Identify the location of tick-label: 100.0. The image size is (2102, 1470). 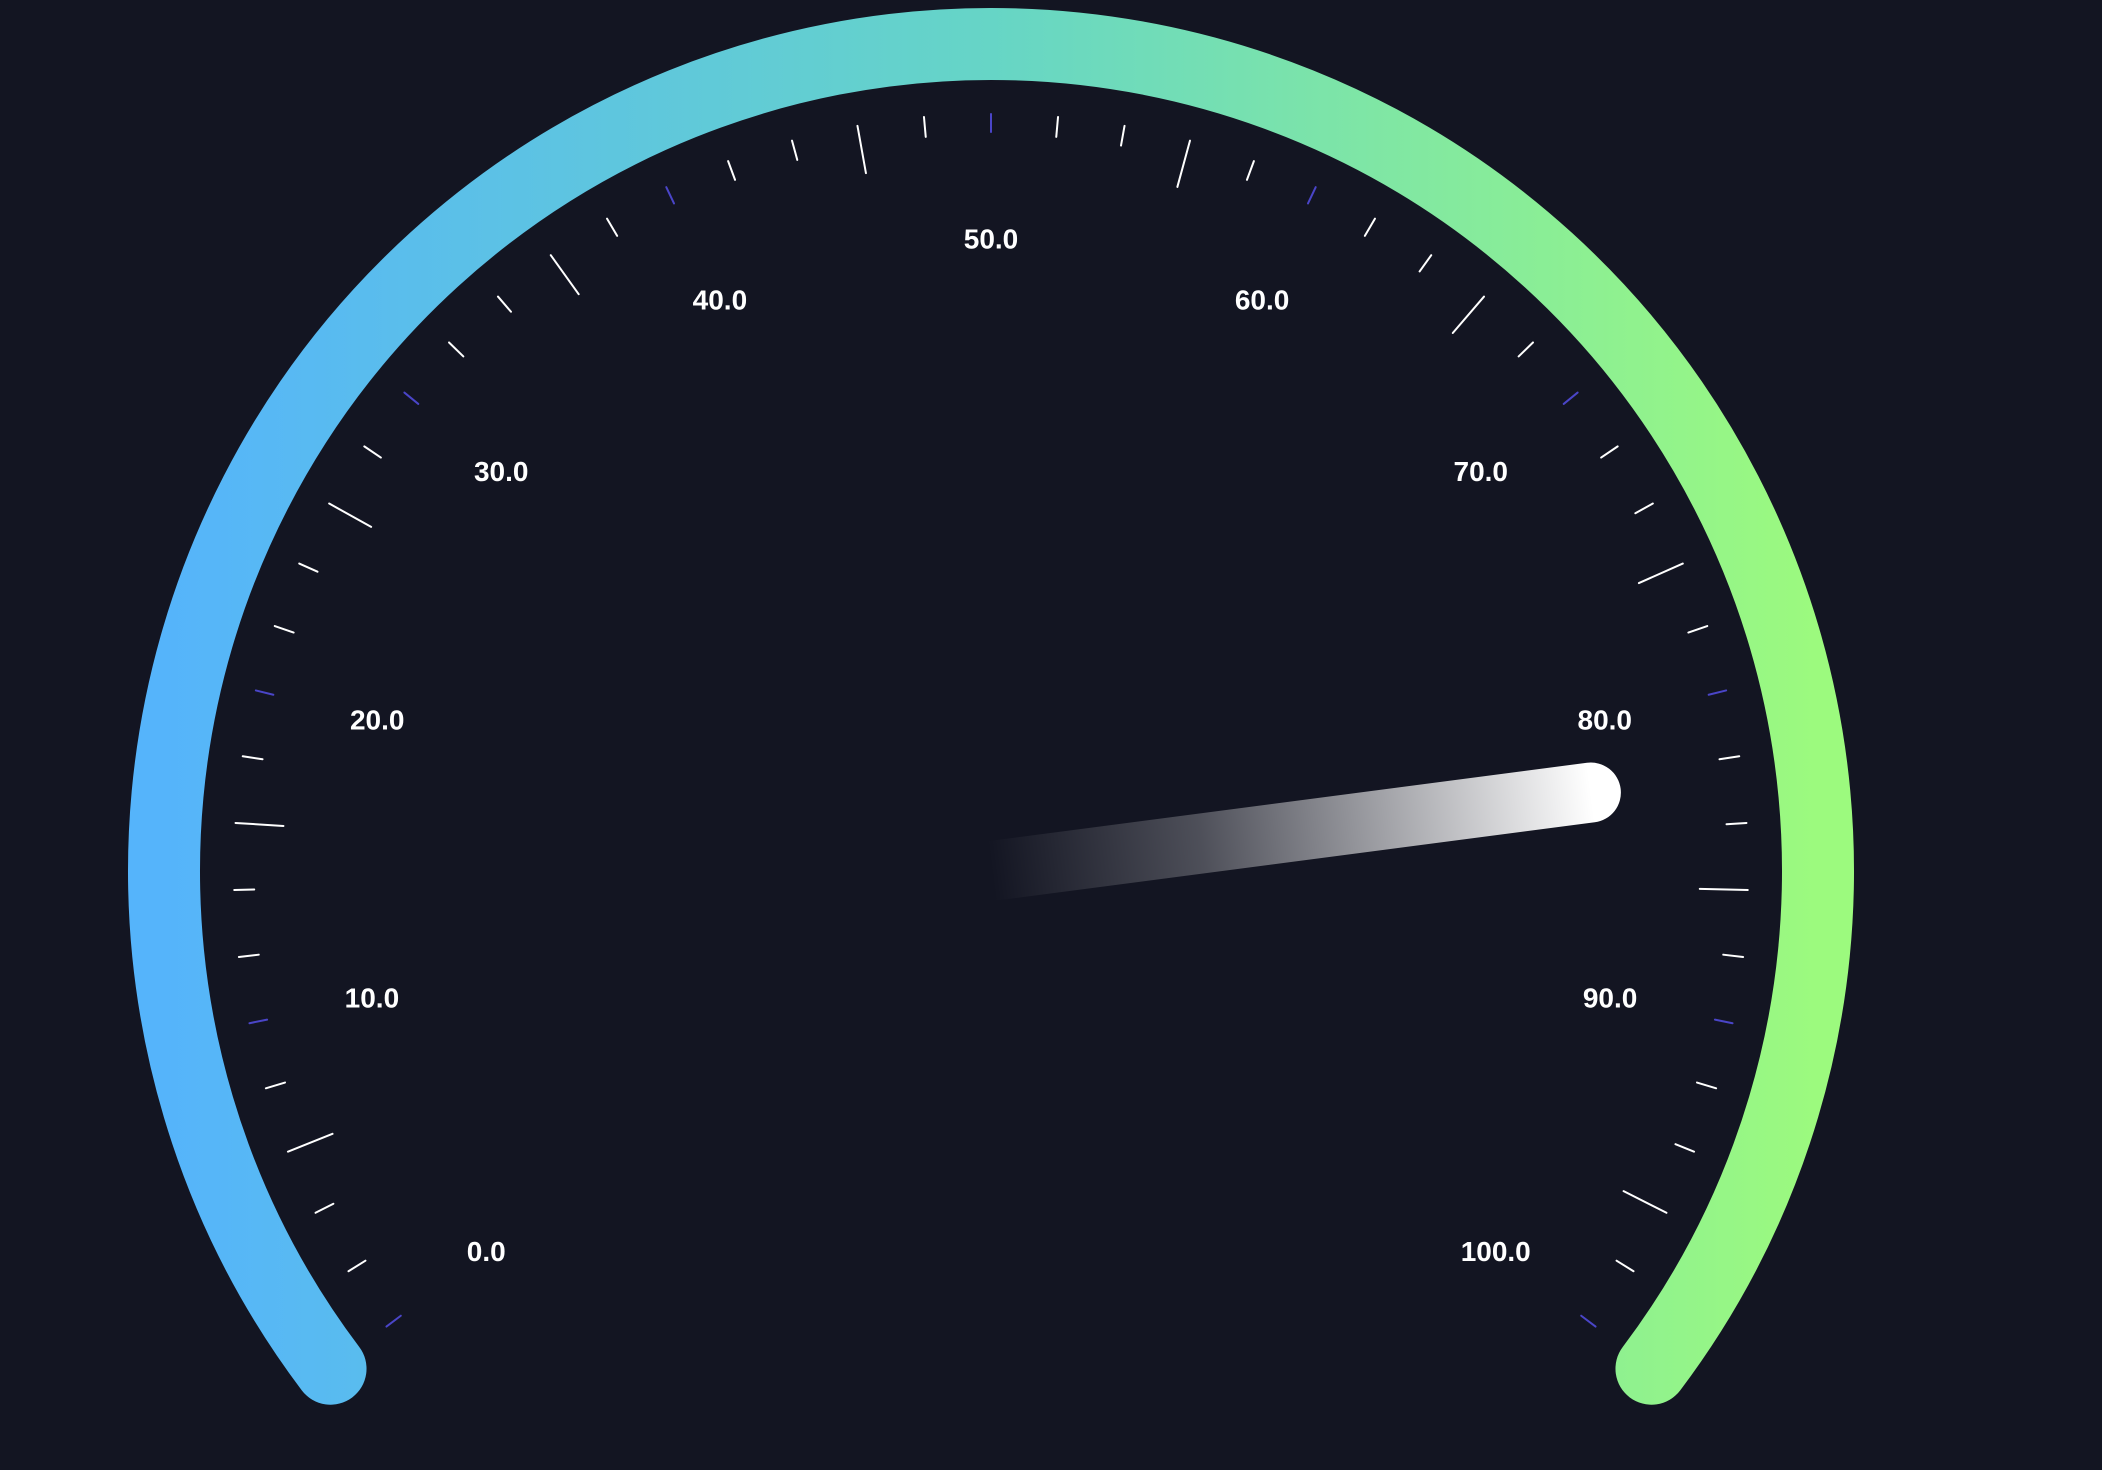
(1496, 1251).